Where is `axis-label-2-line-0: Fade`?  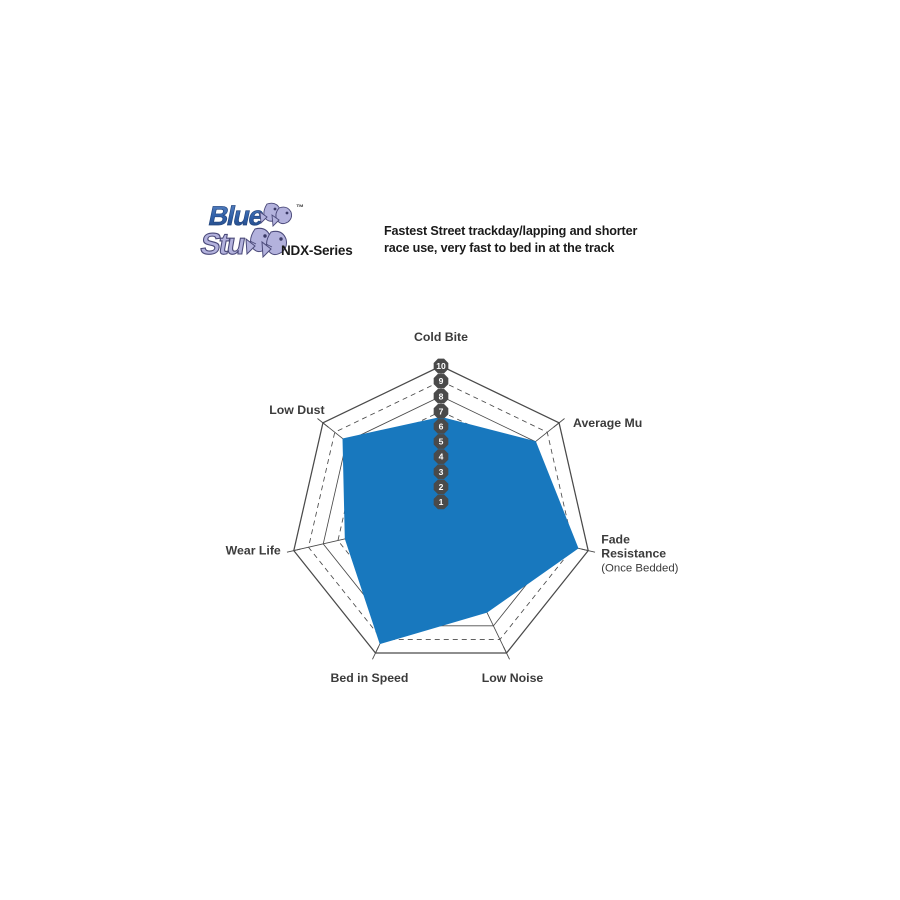 axis-label-2-line-0: Fade is located at coordinates (615, 540).